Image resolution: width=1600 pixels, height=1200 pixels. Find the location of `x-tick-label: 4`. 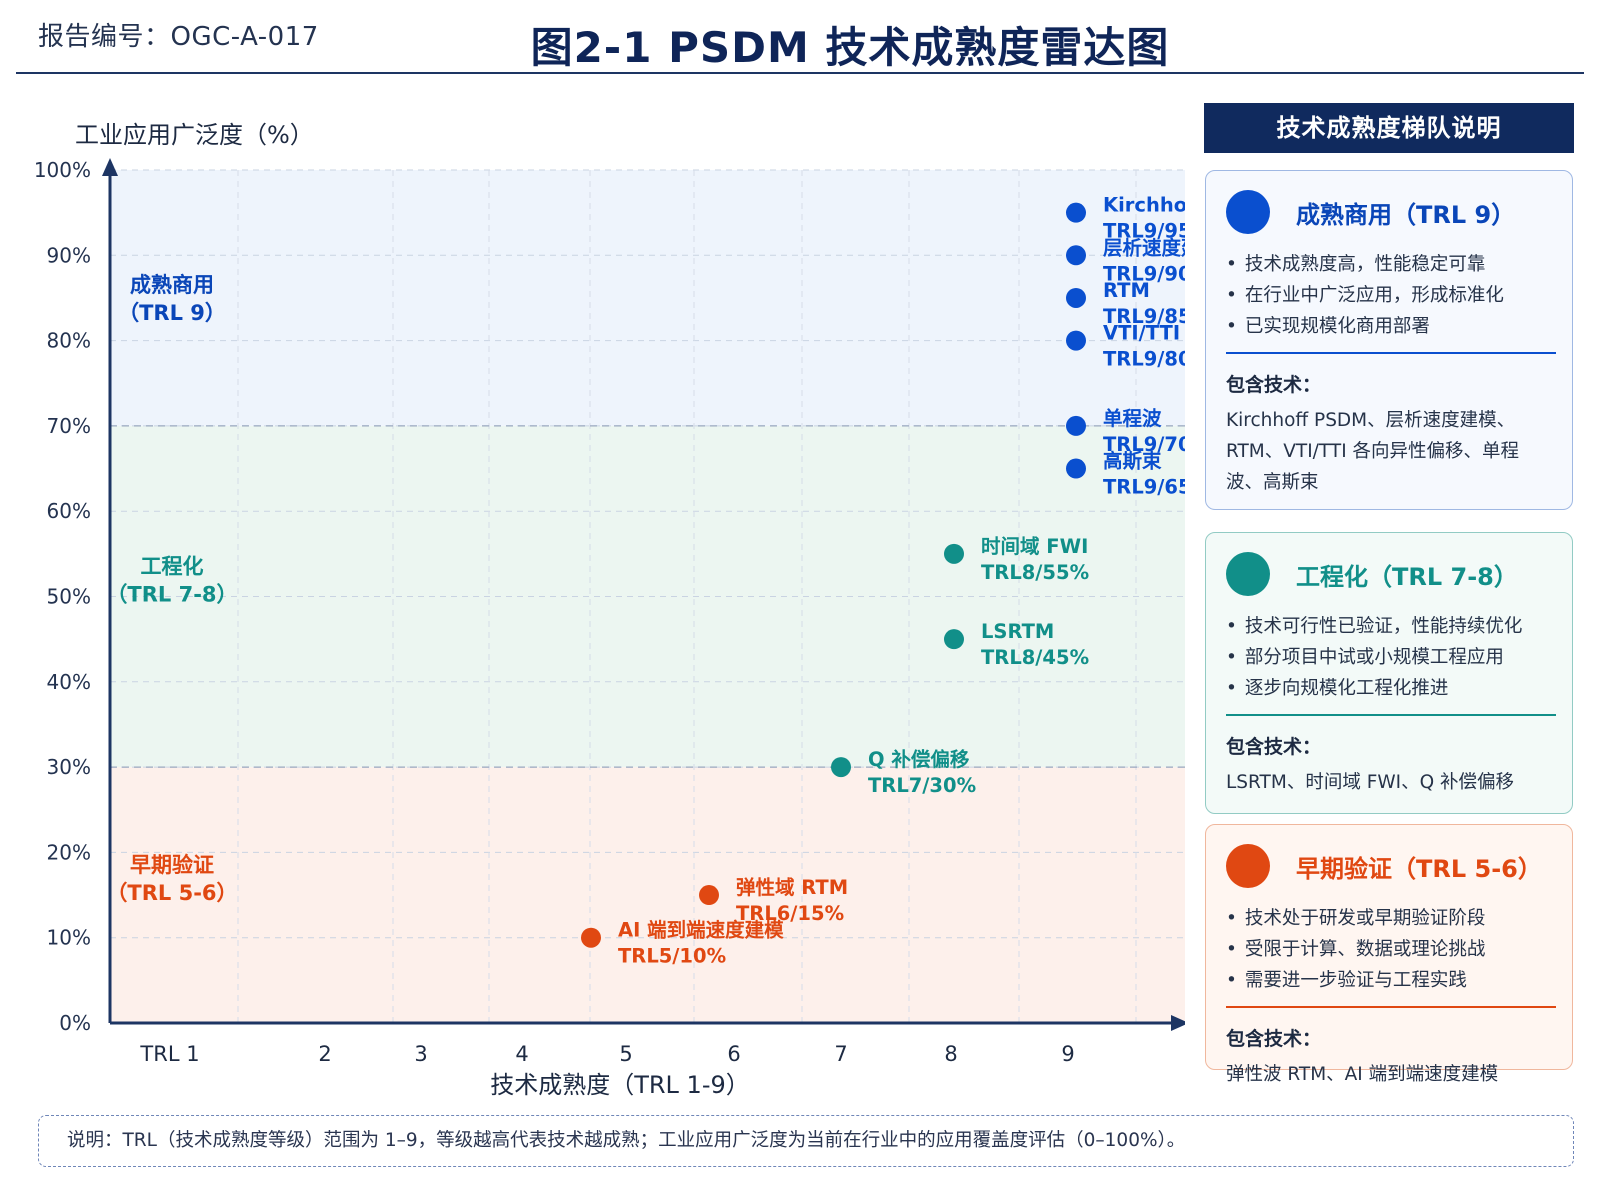

x-tick-label: 4 is located at coordinates (521, 1054).